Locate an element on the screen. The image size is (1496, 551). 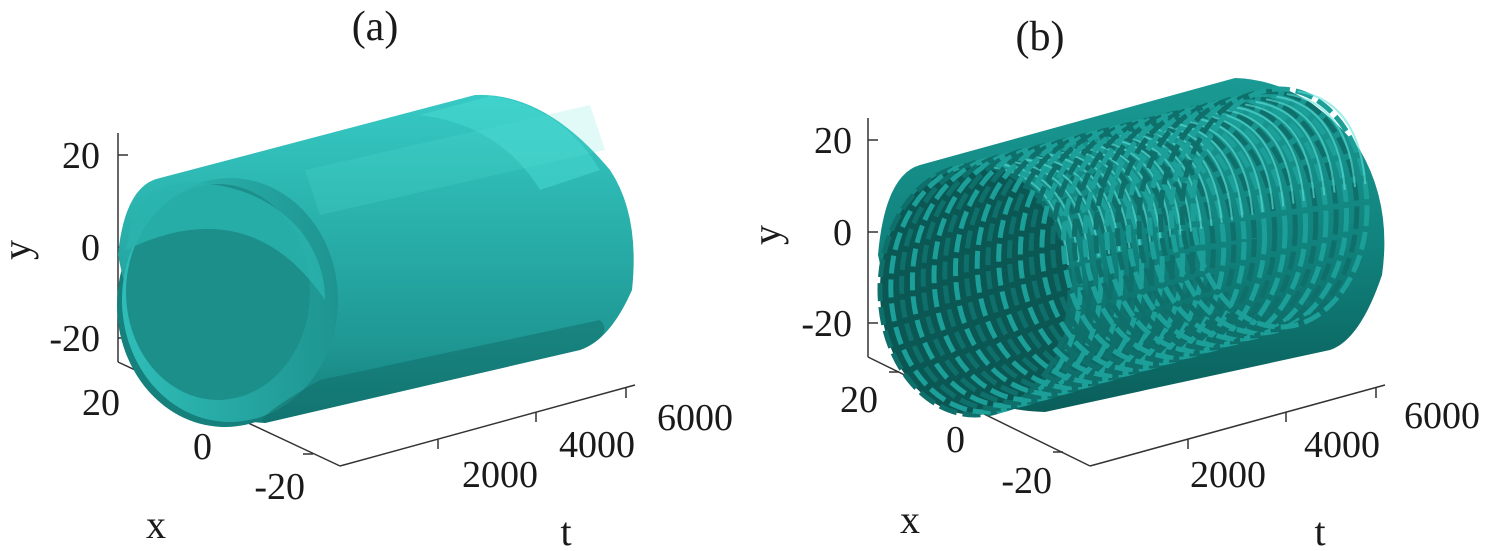
panel-a-x-axis-label: x is located at coordinates (156, 524).